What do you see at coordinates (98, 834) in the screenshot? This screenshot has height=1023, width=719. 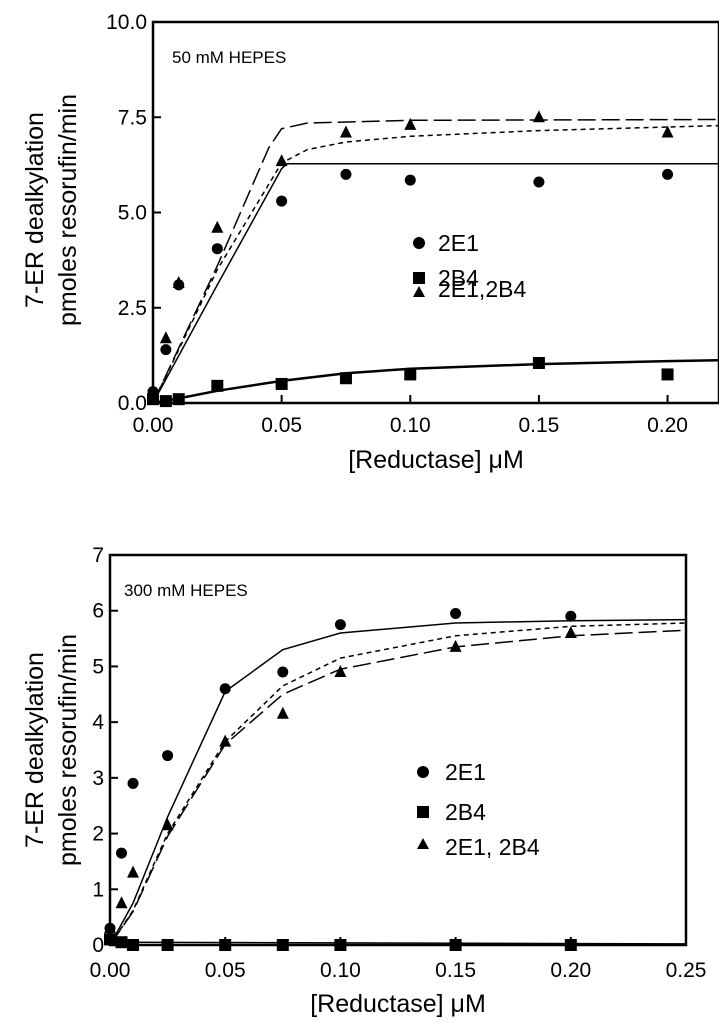 I see `y-tick-label: 2` at bounding box center [98, 834].